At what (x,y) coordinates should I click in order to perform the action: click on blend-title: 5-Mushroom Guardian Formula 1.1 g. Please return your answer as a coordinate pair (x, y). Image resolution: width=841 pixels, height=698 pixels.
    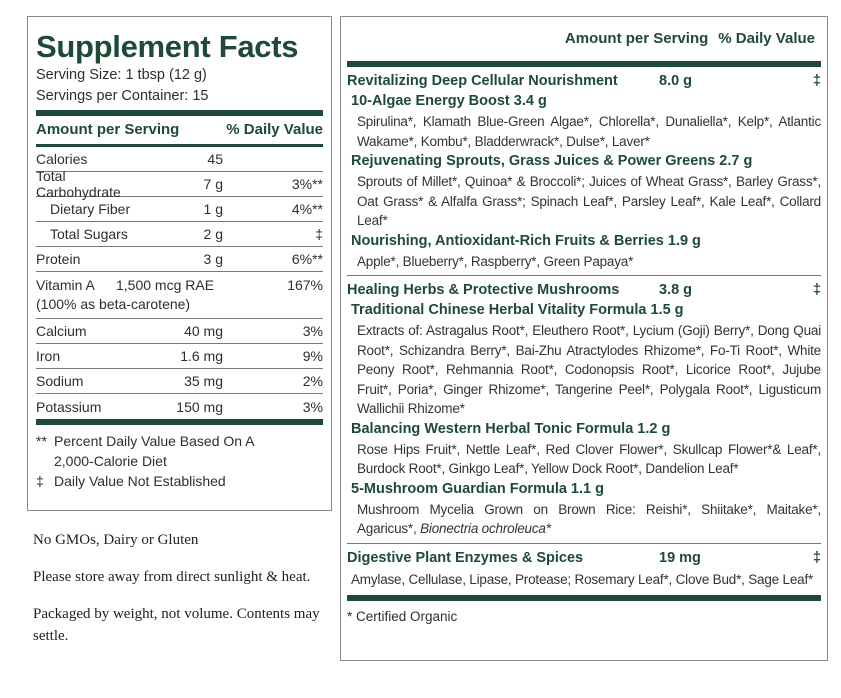
    Looking at the image, I should click on (477, 488).